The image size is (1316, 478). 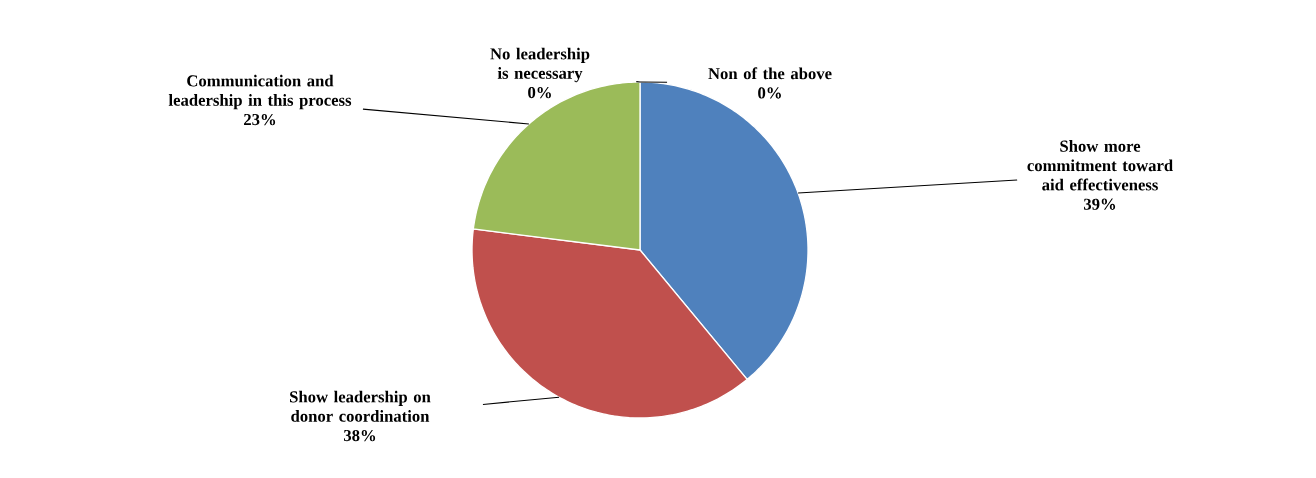 I want to click on category-label: No leadership is necessary, so click(x=540, y=65).